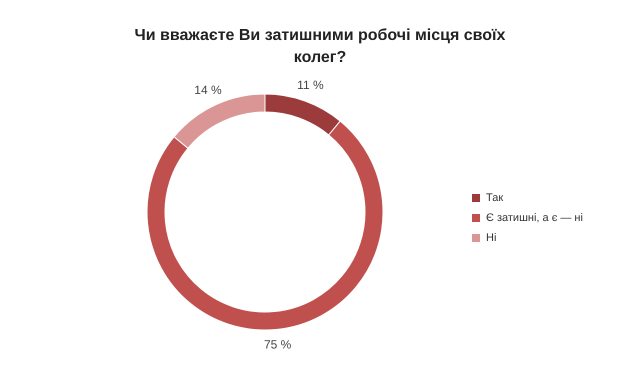 The image size is (640, 367). Describe the element at coordinates (491, 238) in the screenshot. I see `legend-label: Ні` at that location.